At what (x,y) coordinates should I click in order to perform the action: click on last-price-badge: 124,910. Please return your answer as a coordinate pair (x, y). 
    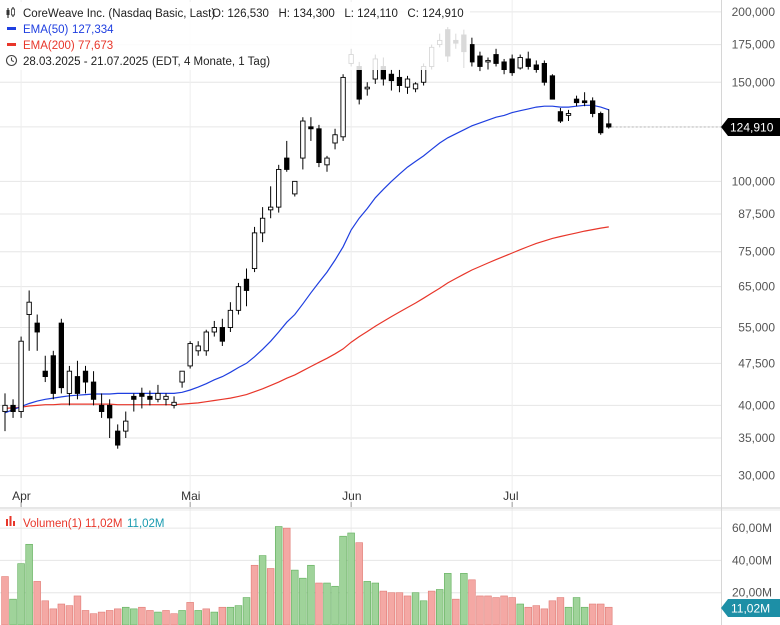
    Looking at the image, I should click on (750, 126).